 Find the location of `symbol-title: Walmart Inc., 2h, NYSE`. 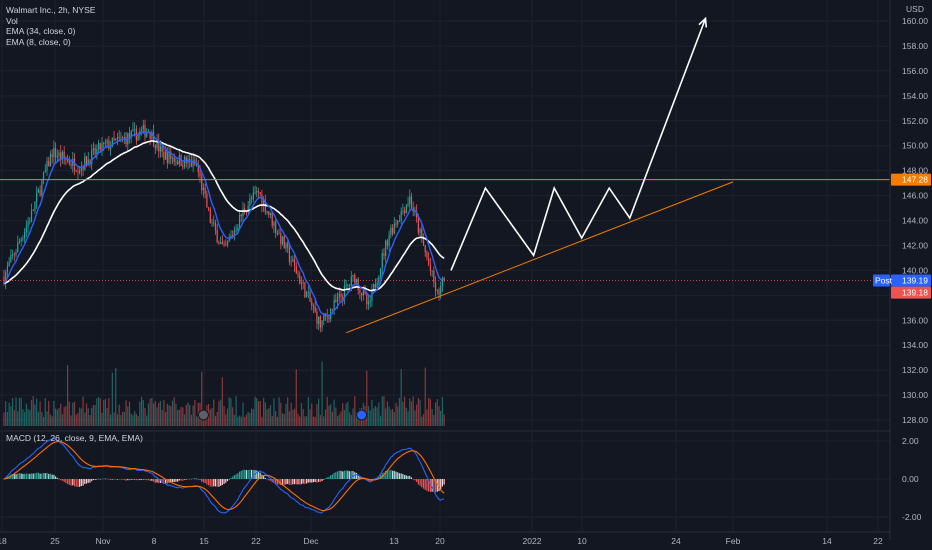

symbol-title: Walmart Inc., 2h, NYSE is located at coordinates (51, 10).